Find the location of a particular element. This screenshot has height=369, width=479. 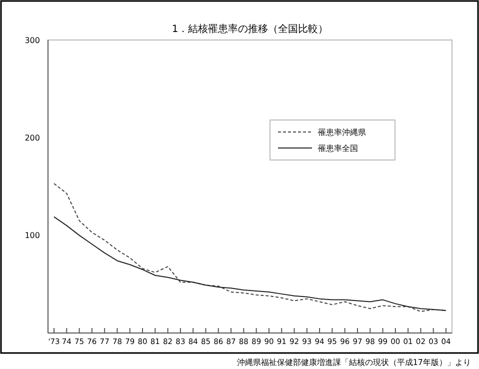

legend-label: 罹患率全国 is located at coordinates (337, 148).